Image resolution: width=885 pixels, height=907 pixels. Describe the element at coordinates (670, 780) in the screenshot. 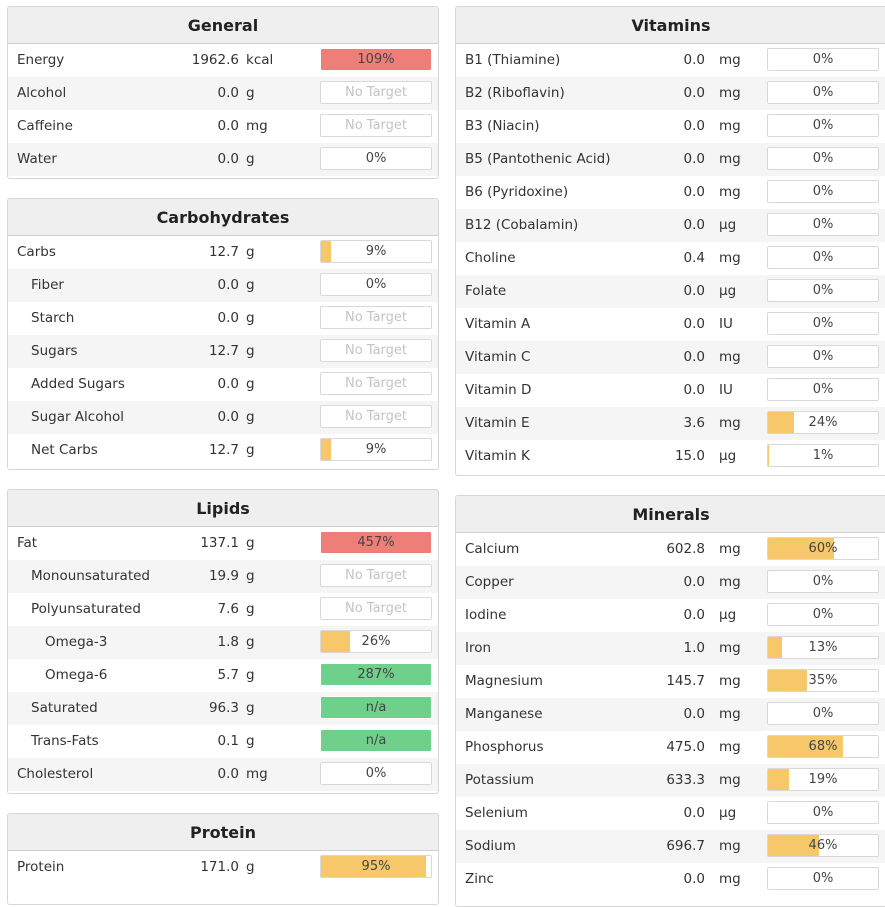

I see `nutrient-row-potassium: Potassium 633.3 mg 19%` at that location.